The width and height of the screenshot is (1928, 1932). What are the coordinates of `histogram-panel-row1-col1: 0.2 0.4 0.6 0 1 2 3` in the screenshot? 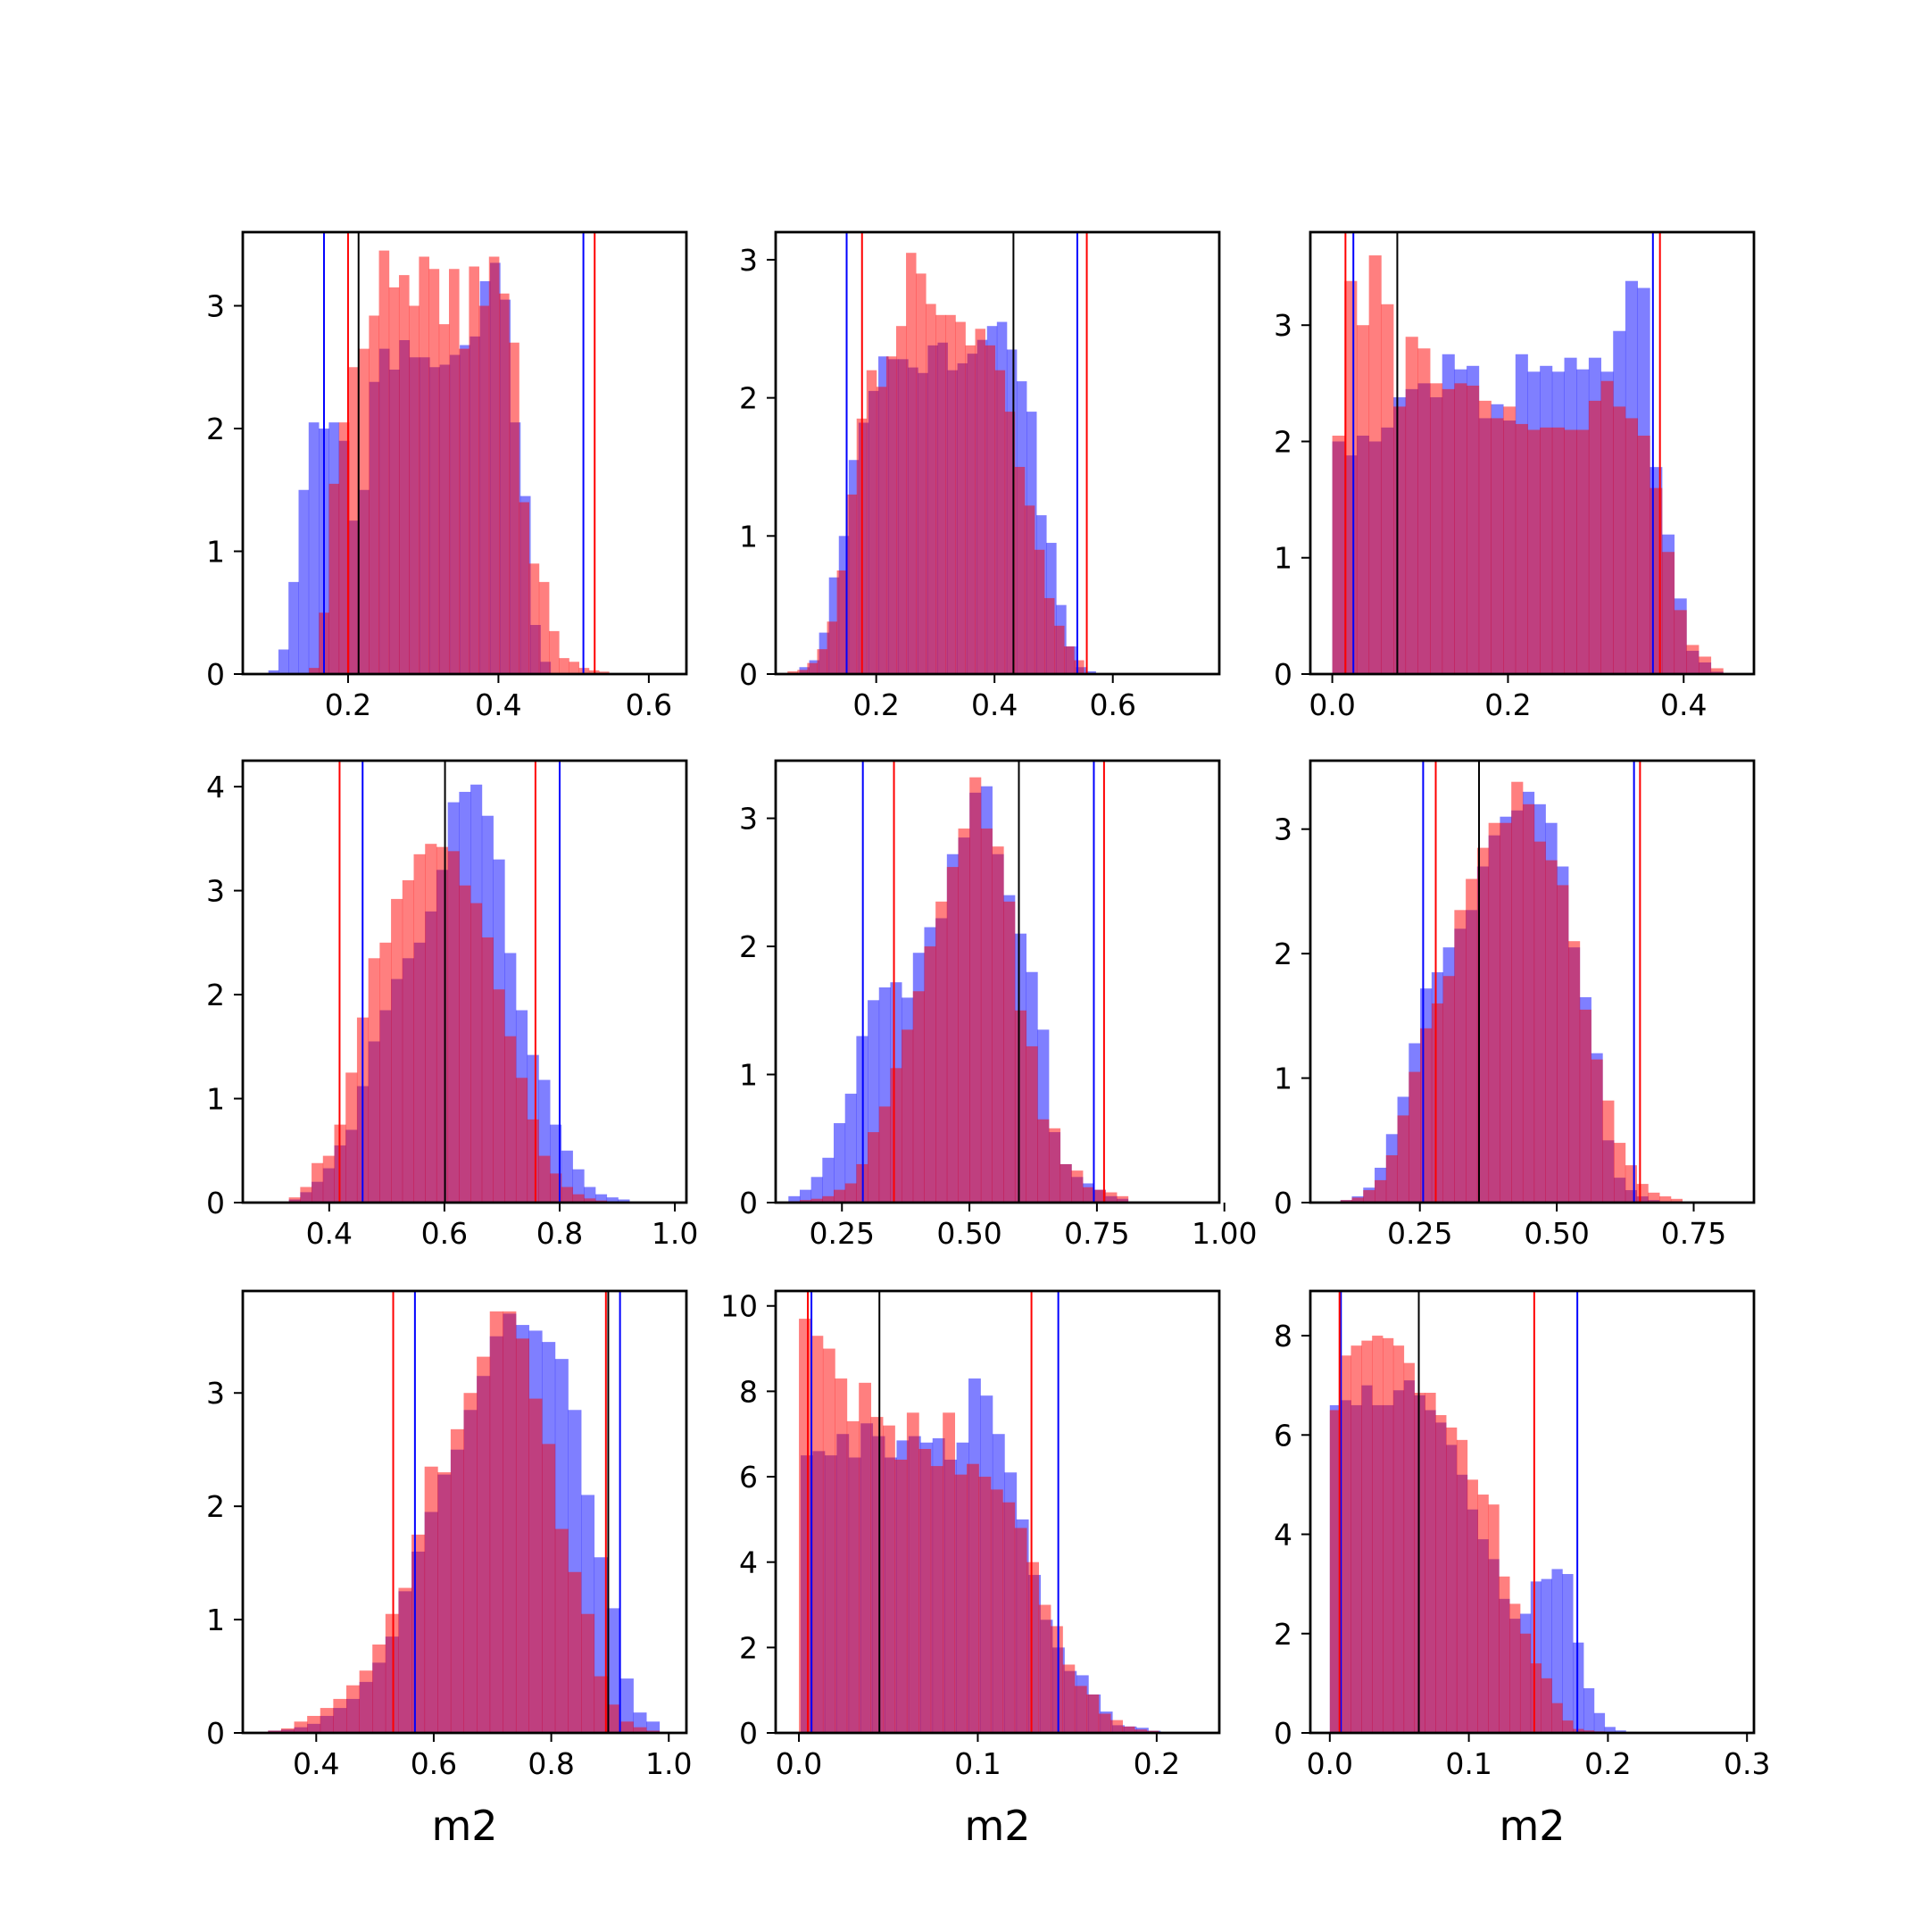 It's located at (447, 476).